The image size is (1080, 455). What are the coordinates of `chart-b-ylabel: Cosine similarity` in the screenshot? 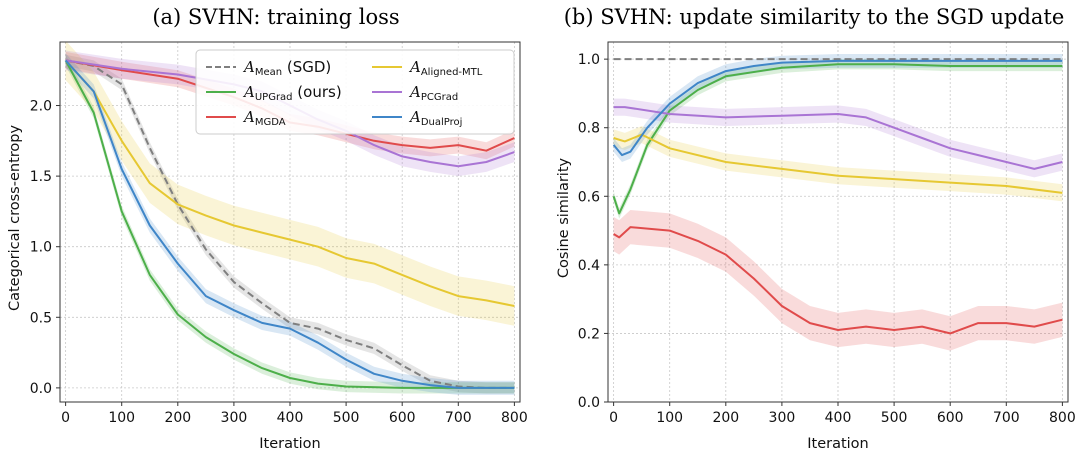 It's located at (564, 217).